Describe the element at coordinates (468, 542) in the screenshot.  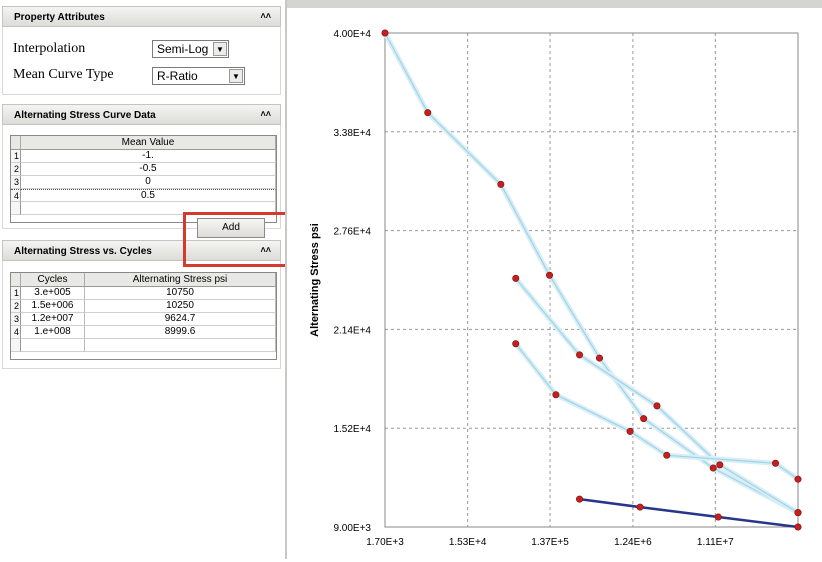
I see `x-tick-label: 1.53E+4` at that location.